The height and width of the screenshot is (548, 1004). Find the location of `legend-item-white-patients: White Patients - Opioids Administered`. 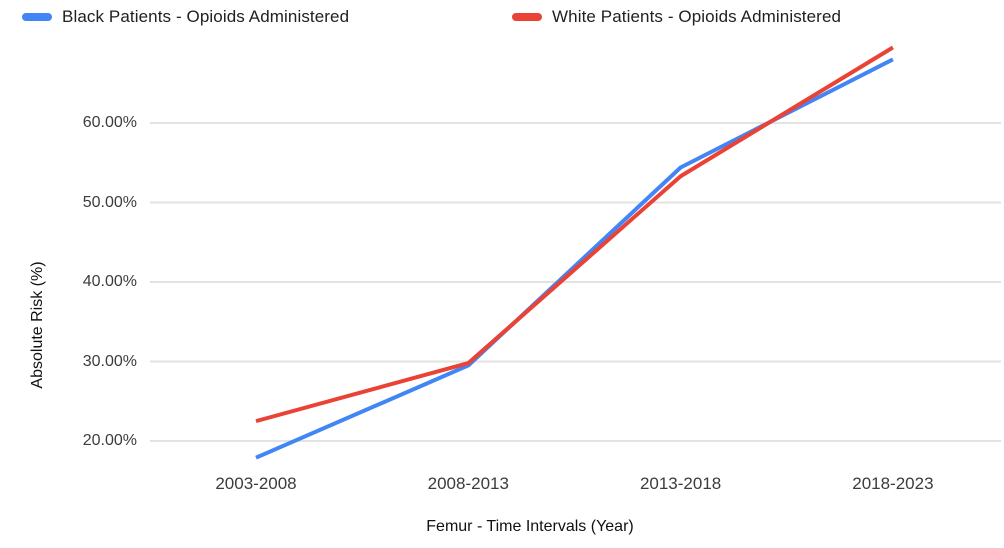

legend-item-white-patients: White Patients - Opioids Administered is located at coordinates (676, 17).